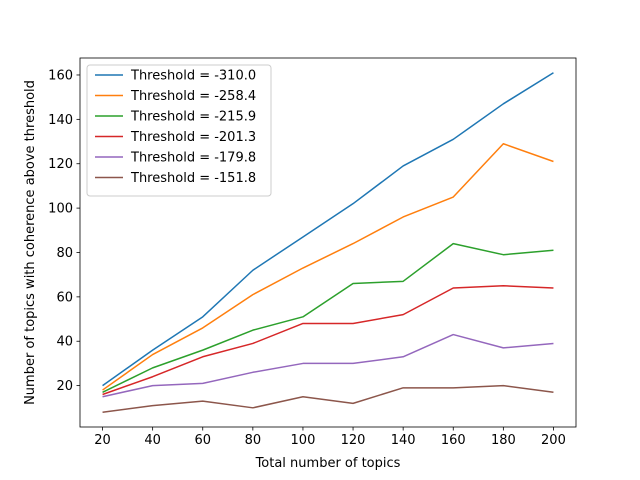  I want to click on x-tick-label: 60, so click(202, 440).